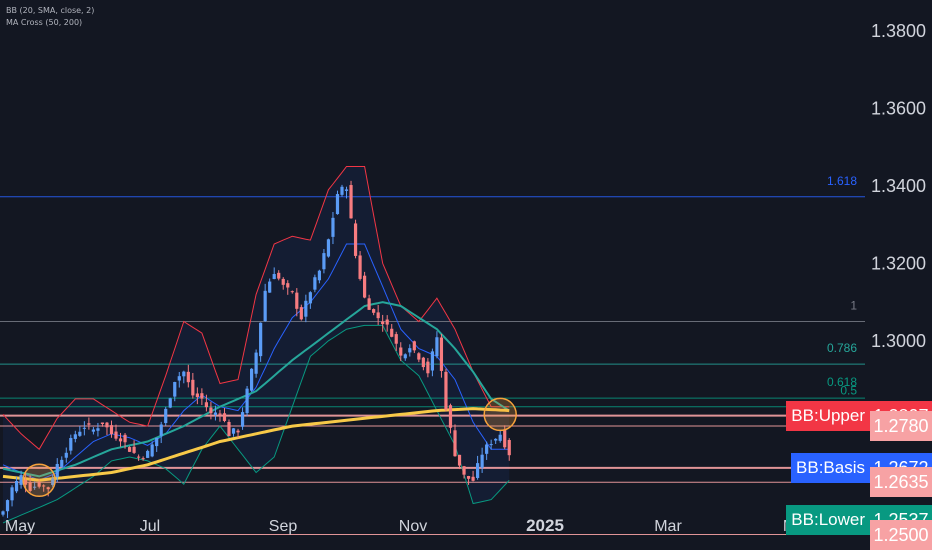 This screenshot has height=550, width=932. I want to click on indicator-bb-label: BB (20, SMA, close, 2), so click(50, 10).